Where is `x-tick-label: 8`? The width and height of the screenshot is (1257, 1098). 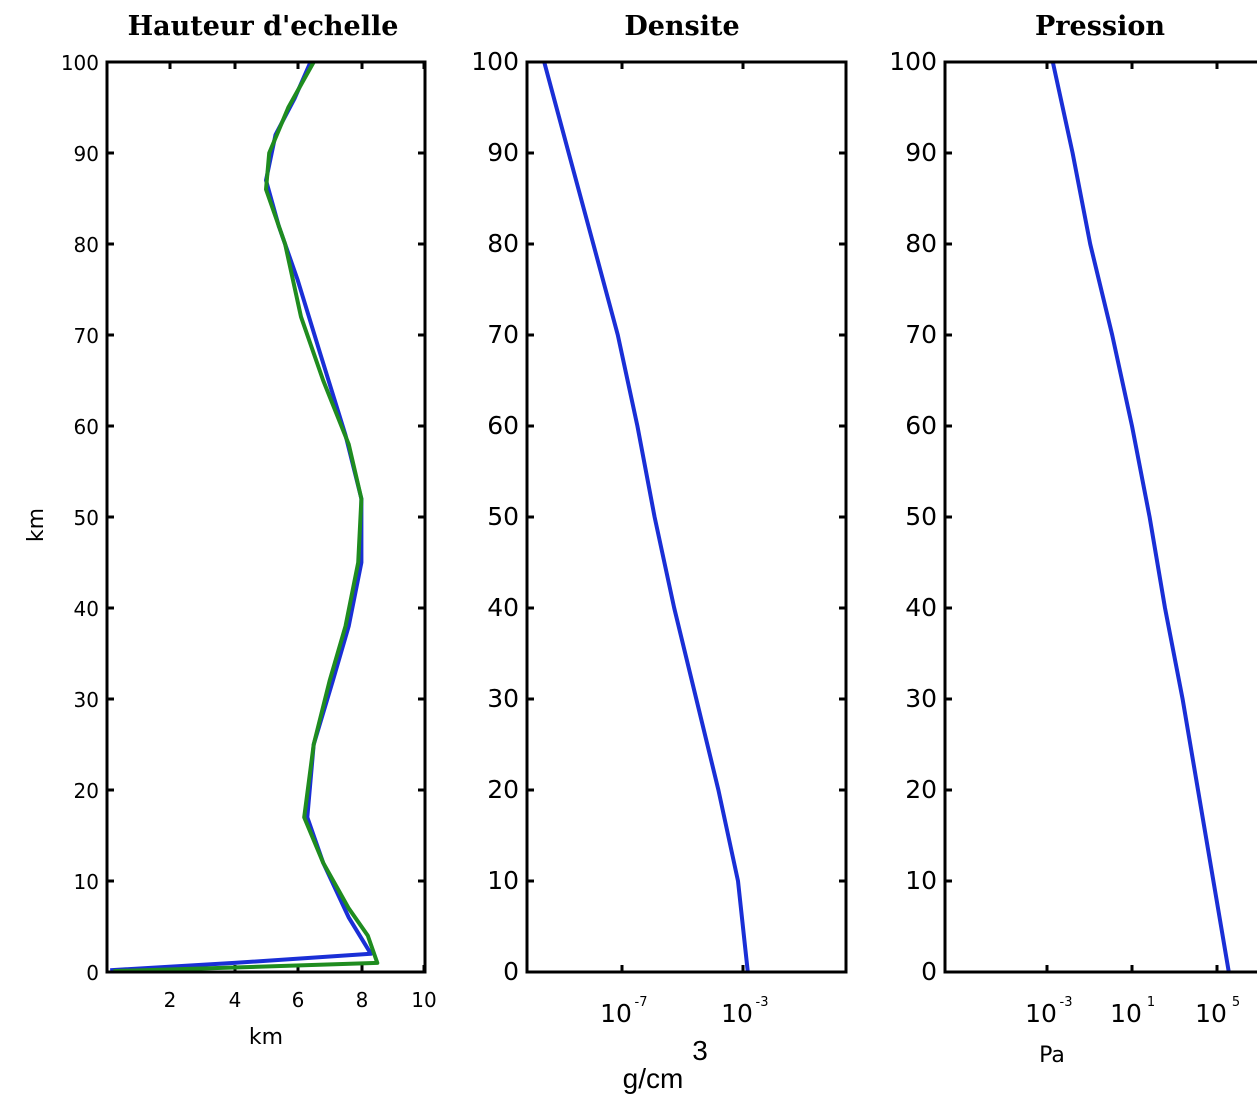
x-tick-label: 8 is located at coordinates (362, 1000).